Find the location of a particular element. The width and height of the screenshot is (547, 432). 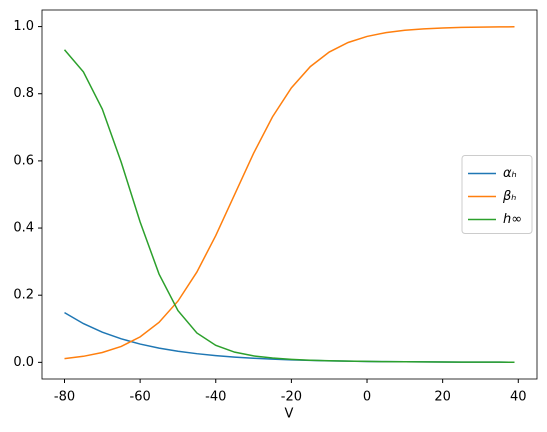

x-axis-label: V is located at coordinates (289, 414).